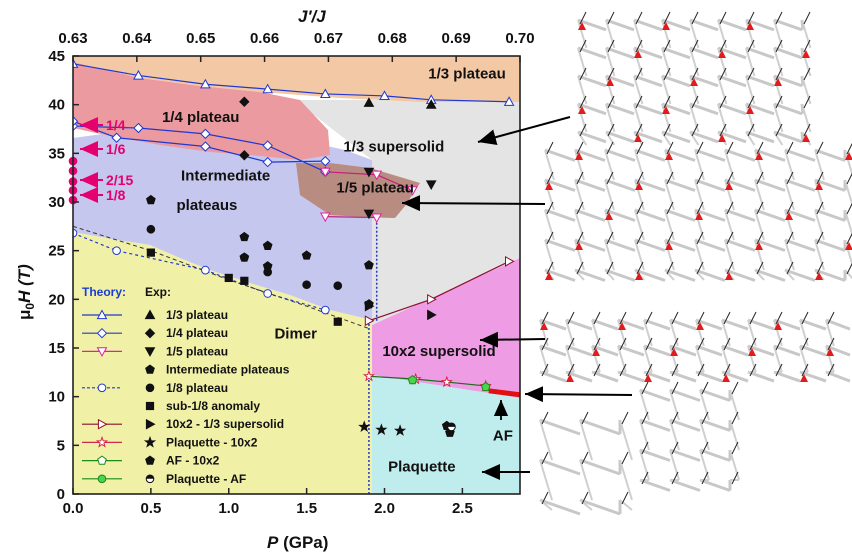  Describe the element at coordinates (56, 56) in the screenshot. I see `y-tick-label: 45` at that location.